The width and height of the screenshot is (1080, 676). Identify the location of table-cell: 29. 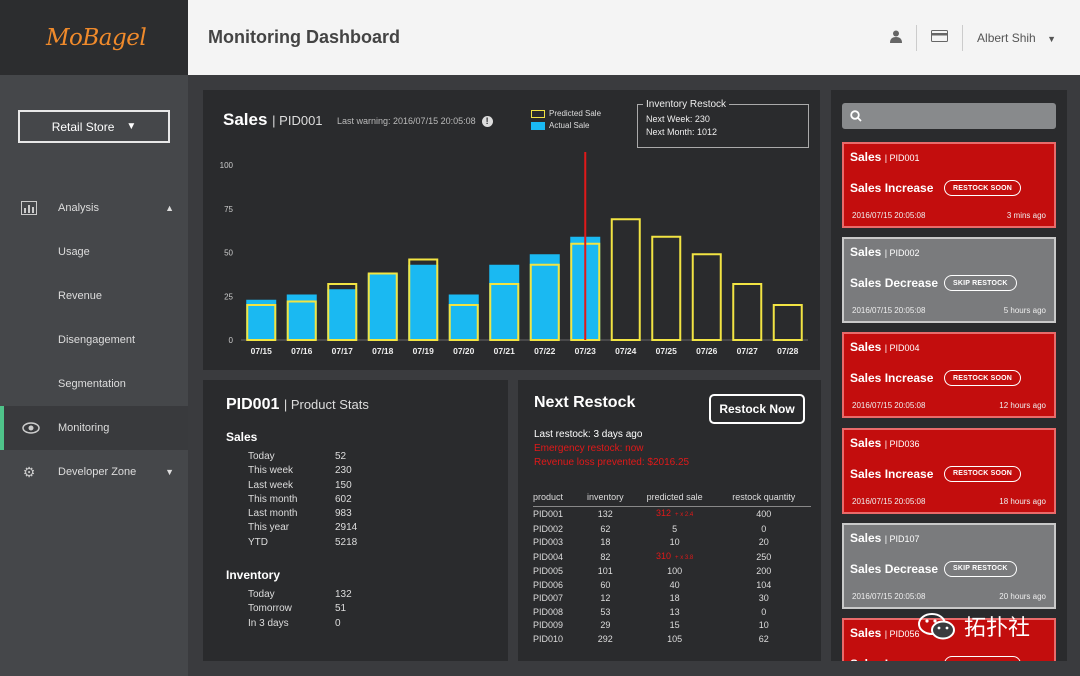
(605, 626).